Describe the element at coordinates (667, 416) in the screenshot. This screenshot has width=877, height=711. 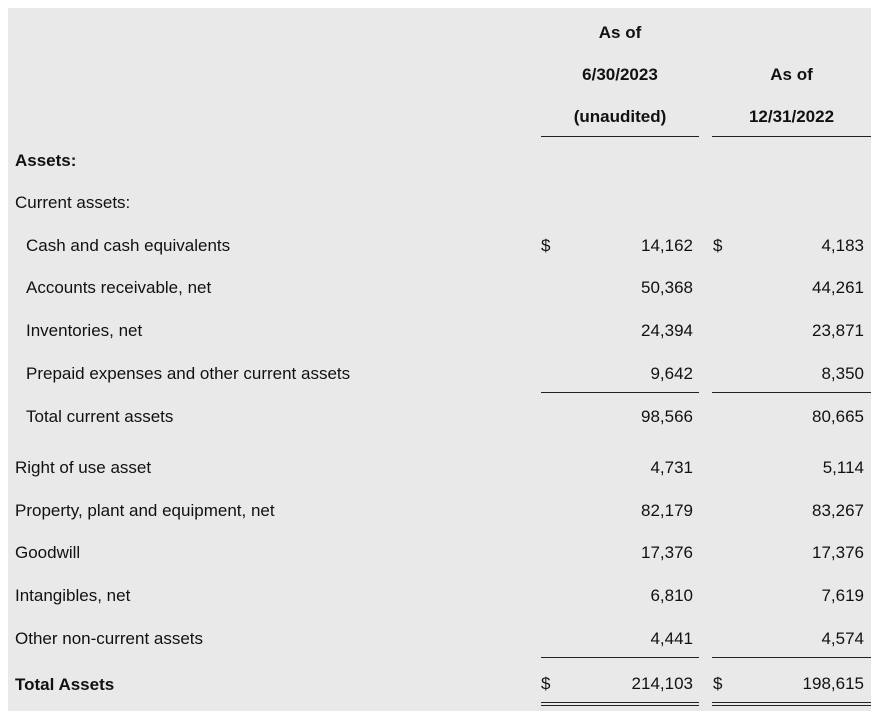
I see `value-total-current-2023: 98,566` at that location.